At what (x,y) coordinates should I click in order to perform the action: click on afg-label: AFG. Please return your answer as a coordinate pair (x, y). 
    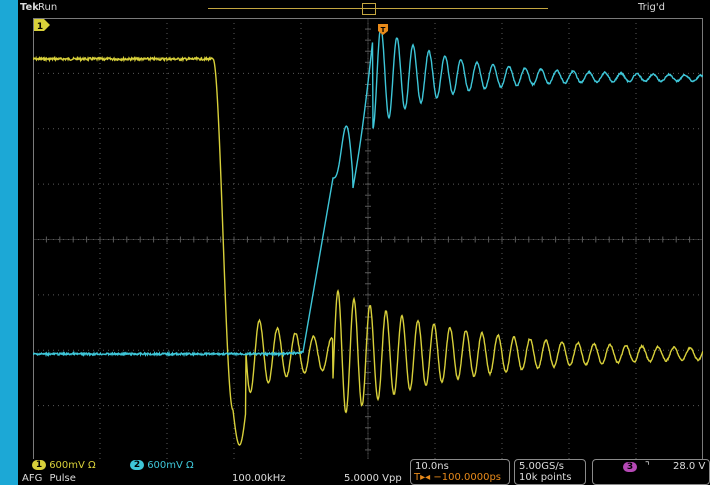
    Looking at the image, I should click on (32, 478).